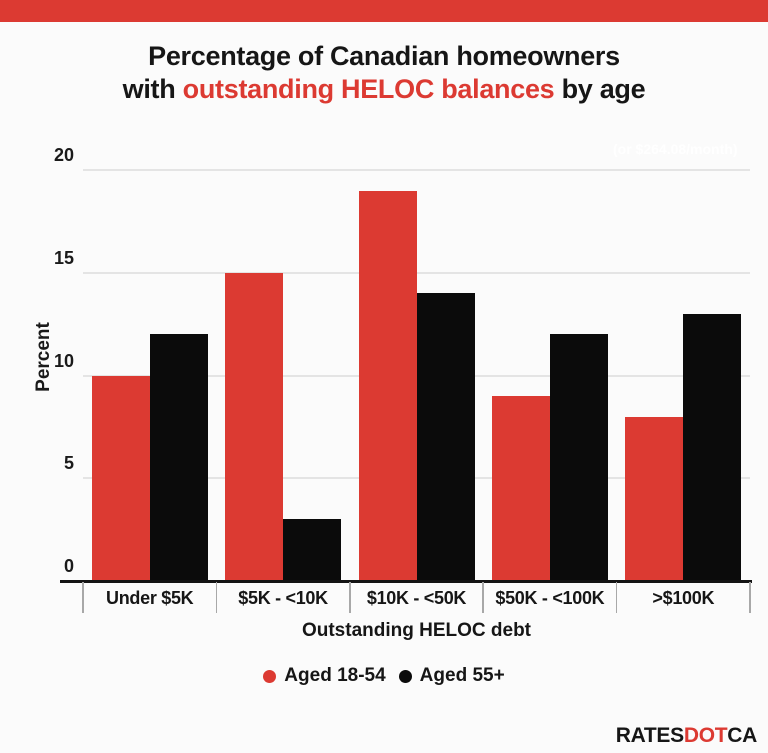  Describe the element at coordinates (384, 56) in the screenshot. I see `chart-title-line1: Percentage of Canadian homeowners` at that location.